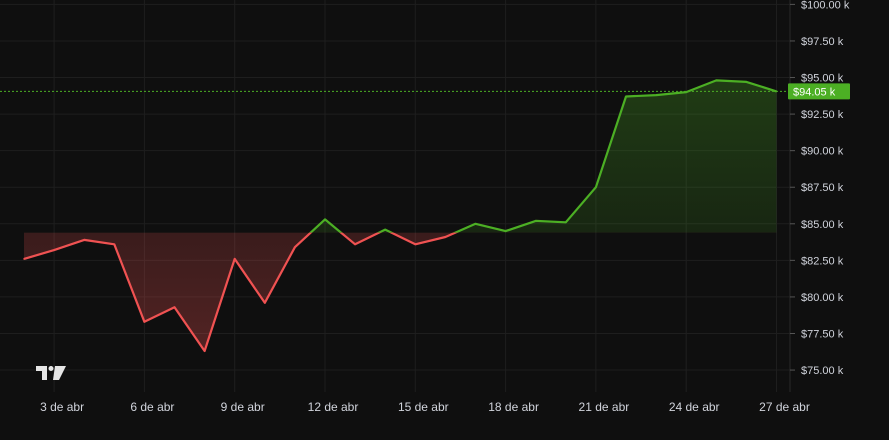  I want to click on y-tick-label: $92.50 k, so click(822, 115).